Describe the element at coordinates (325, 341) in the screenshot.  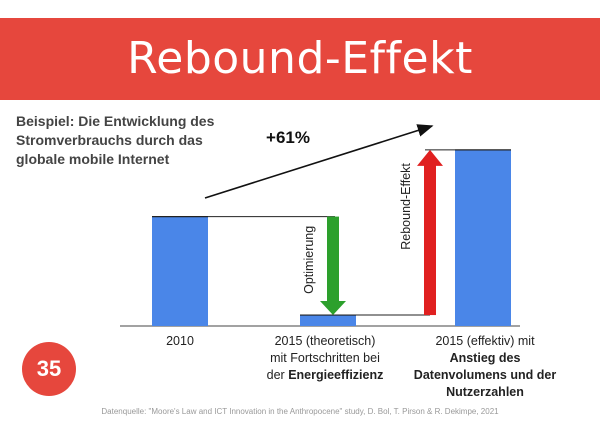
I see `x-tick-line: 2015 (theoretisch)` at that location.